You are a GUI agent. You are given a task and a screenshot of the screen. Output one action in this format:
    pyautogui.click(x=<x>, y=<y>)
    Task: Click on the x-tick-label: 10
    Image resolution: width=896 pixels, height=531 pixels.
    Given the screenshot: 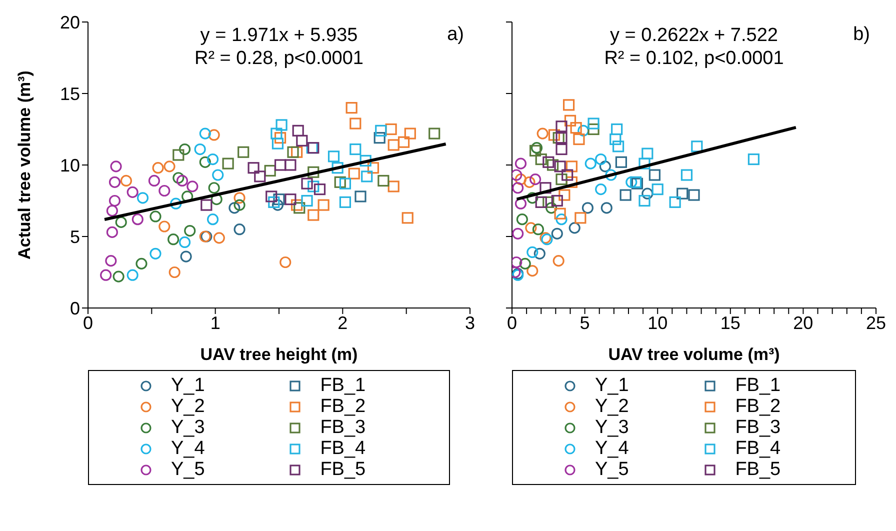 What is the action you would take?
    pyautogui.click(x=658, y=322)
    